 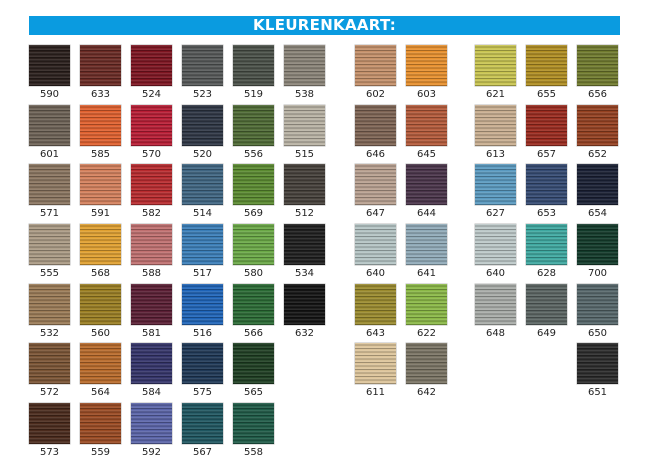 I want to click on color-code: 632, so click(x=304, y=333).